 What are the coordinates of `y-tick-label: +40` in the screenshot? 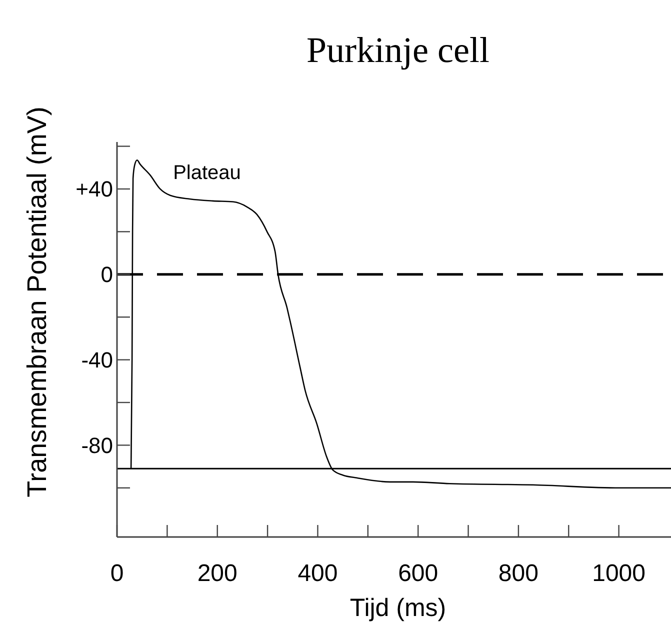 It's located at (94, 189).